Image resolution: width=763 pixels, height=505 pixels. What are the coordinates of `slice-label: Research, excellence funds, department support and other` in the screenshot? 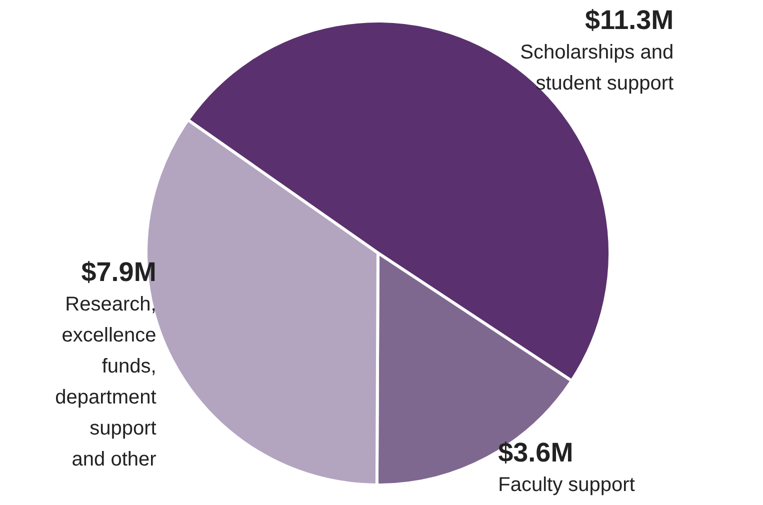 It's located at (106, 382).